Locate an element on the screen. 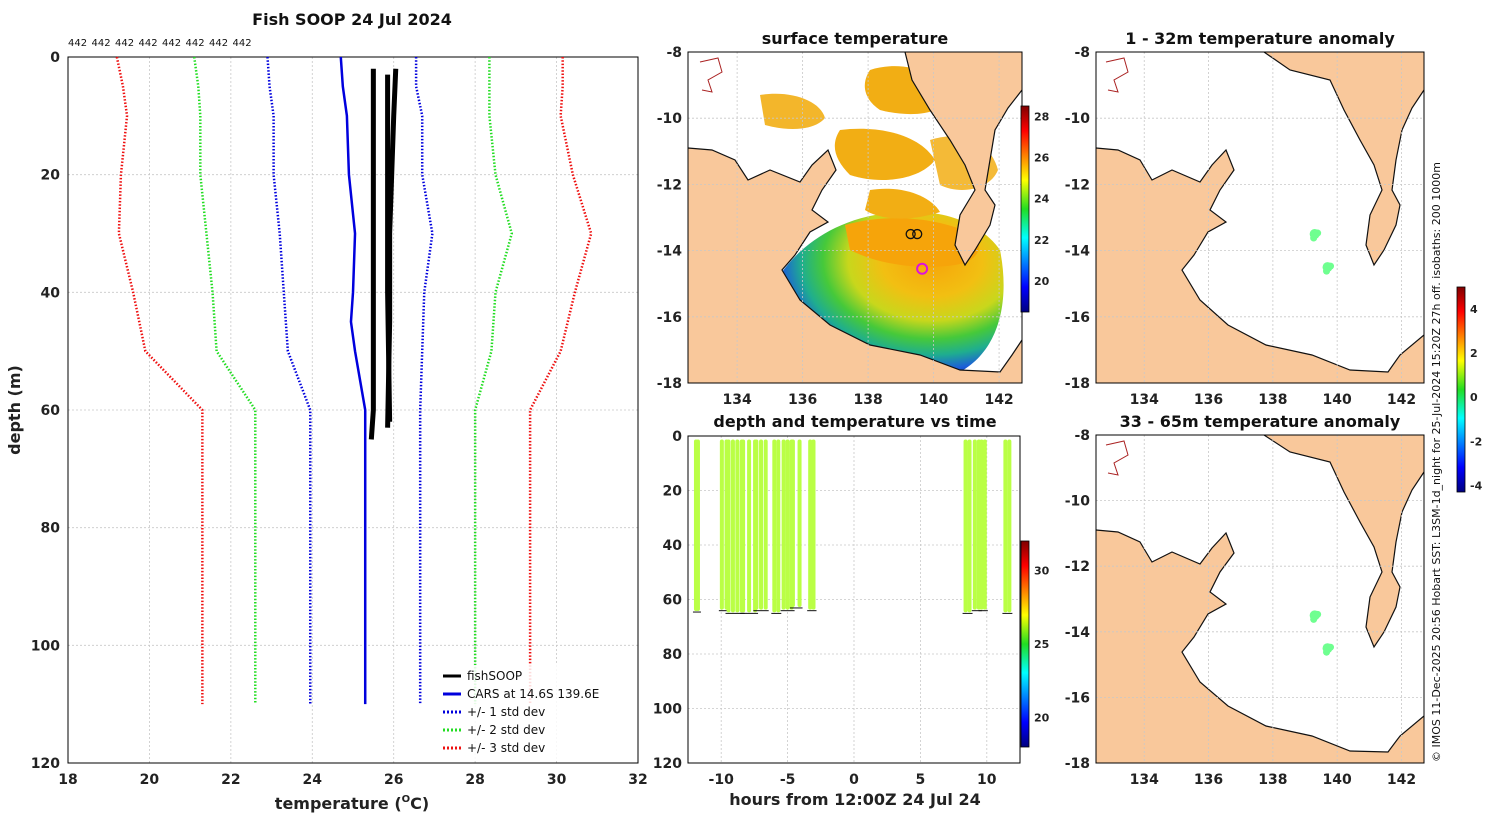 This screenshot has width=1500, height=824. anomaly-shallow-frame is located at coordinates (1260, 217).